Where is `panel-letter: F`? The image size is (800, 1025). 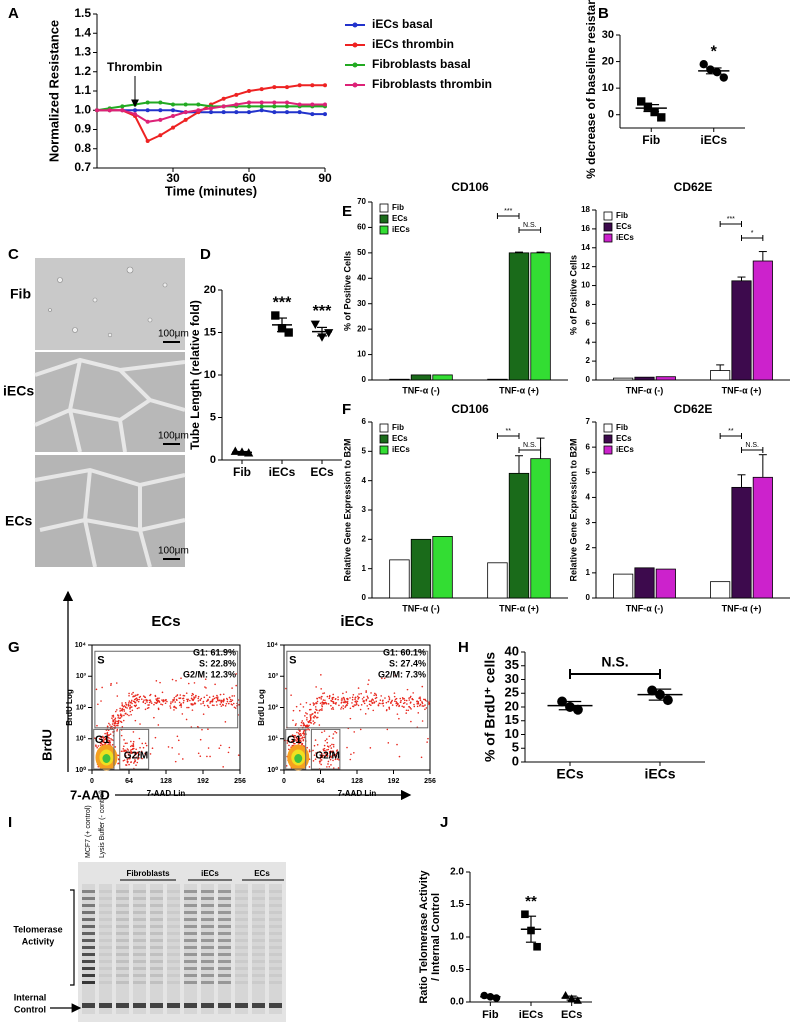 panel-letter: F is located at coordinates (346, 409).